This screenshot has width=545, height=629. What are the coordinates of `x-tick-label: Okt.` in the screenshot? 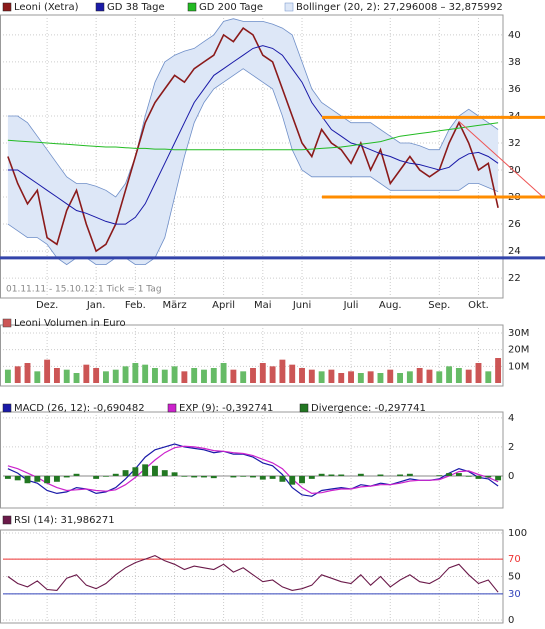 It's located at (478, 305).